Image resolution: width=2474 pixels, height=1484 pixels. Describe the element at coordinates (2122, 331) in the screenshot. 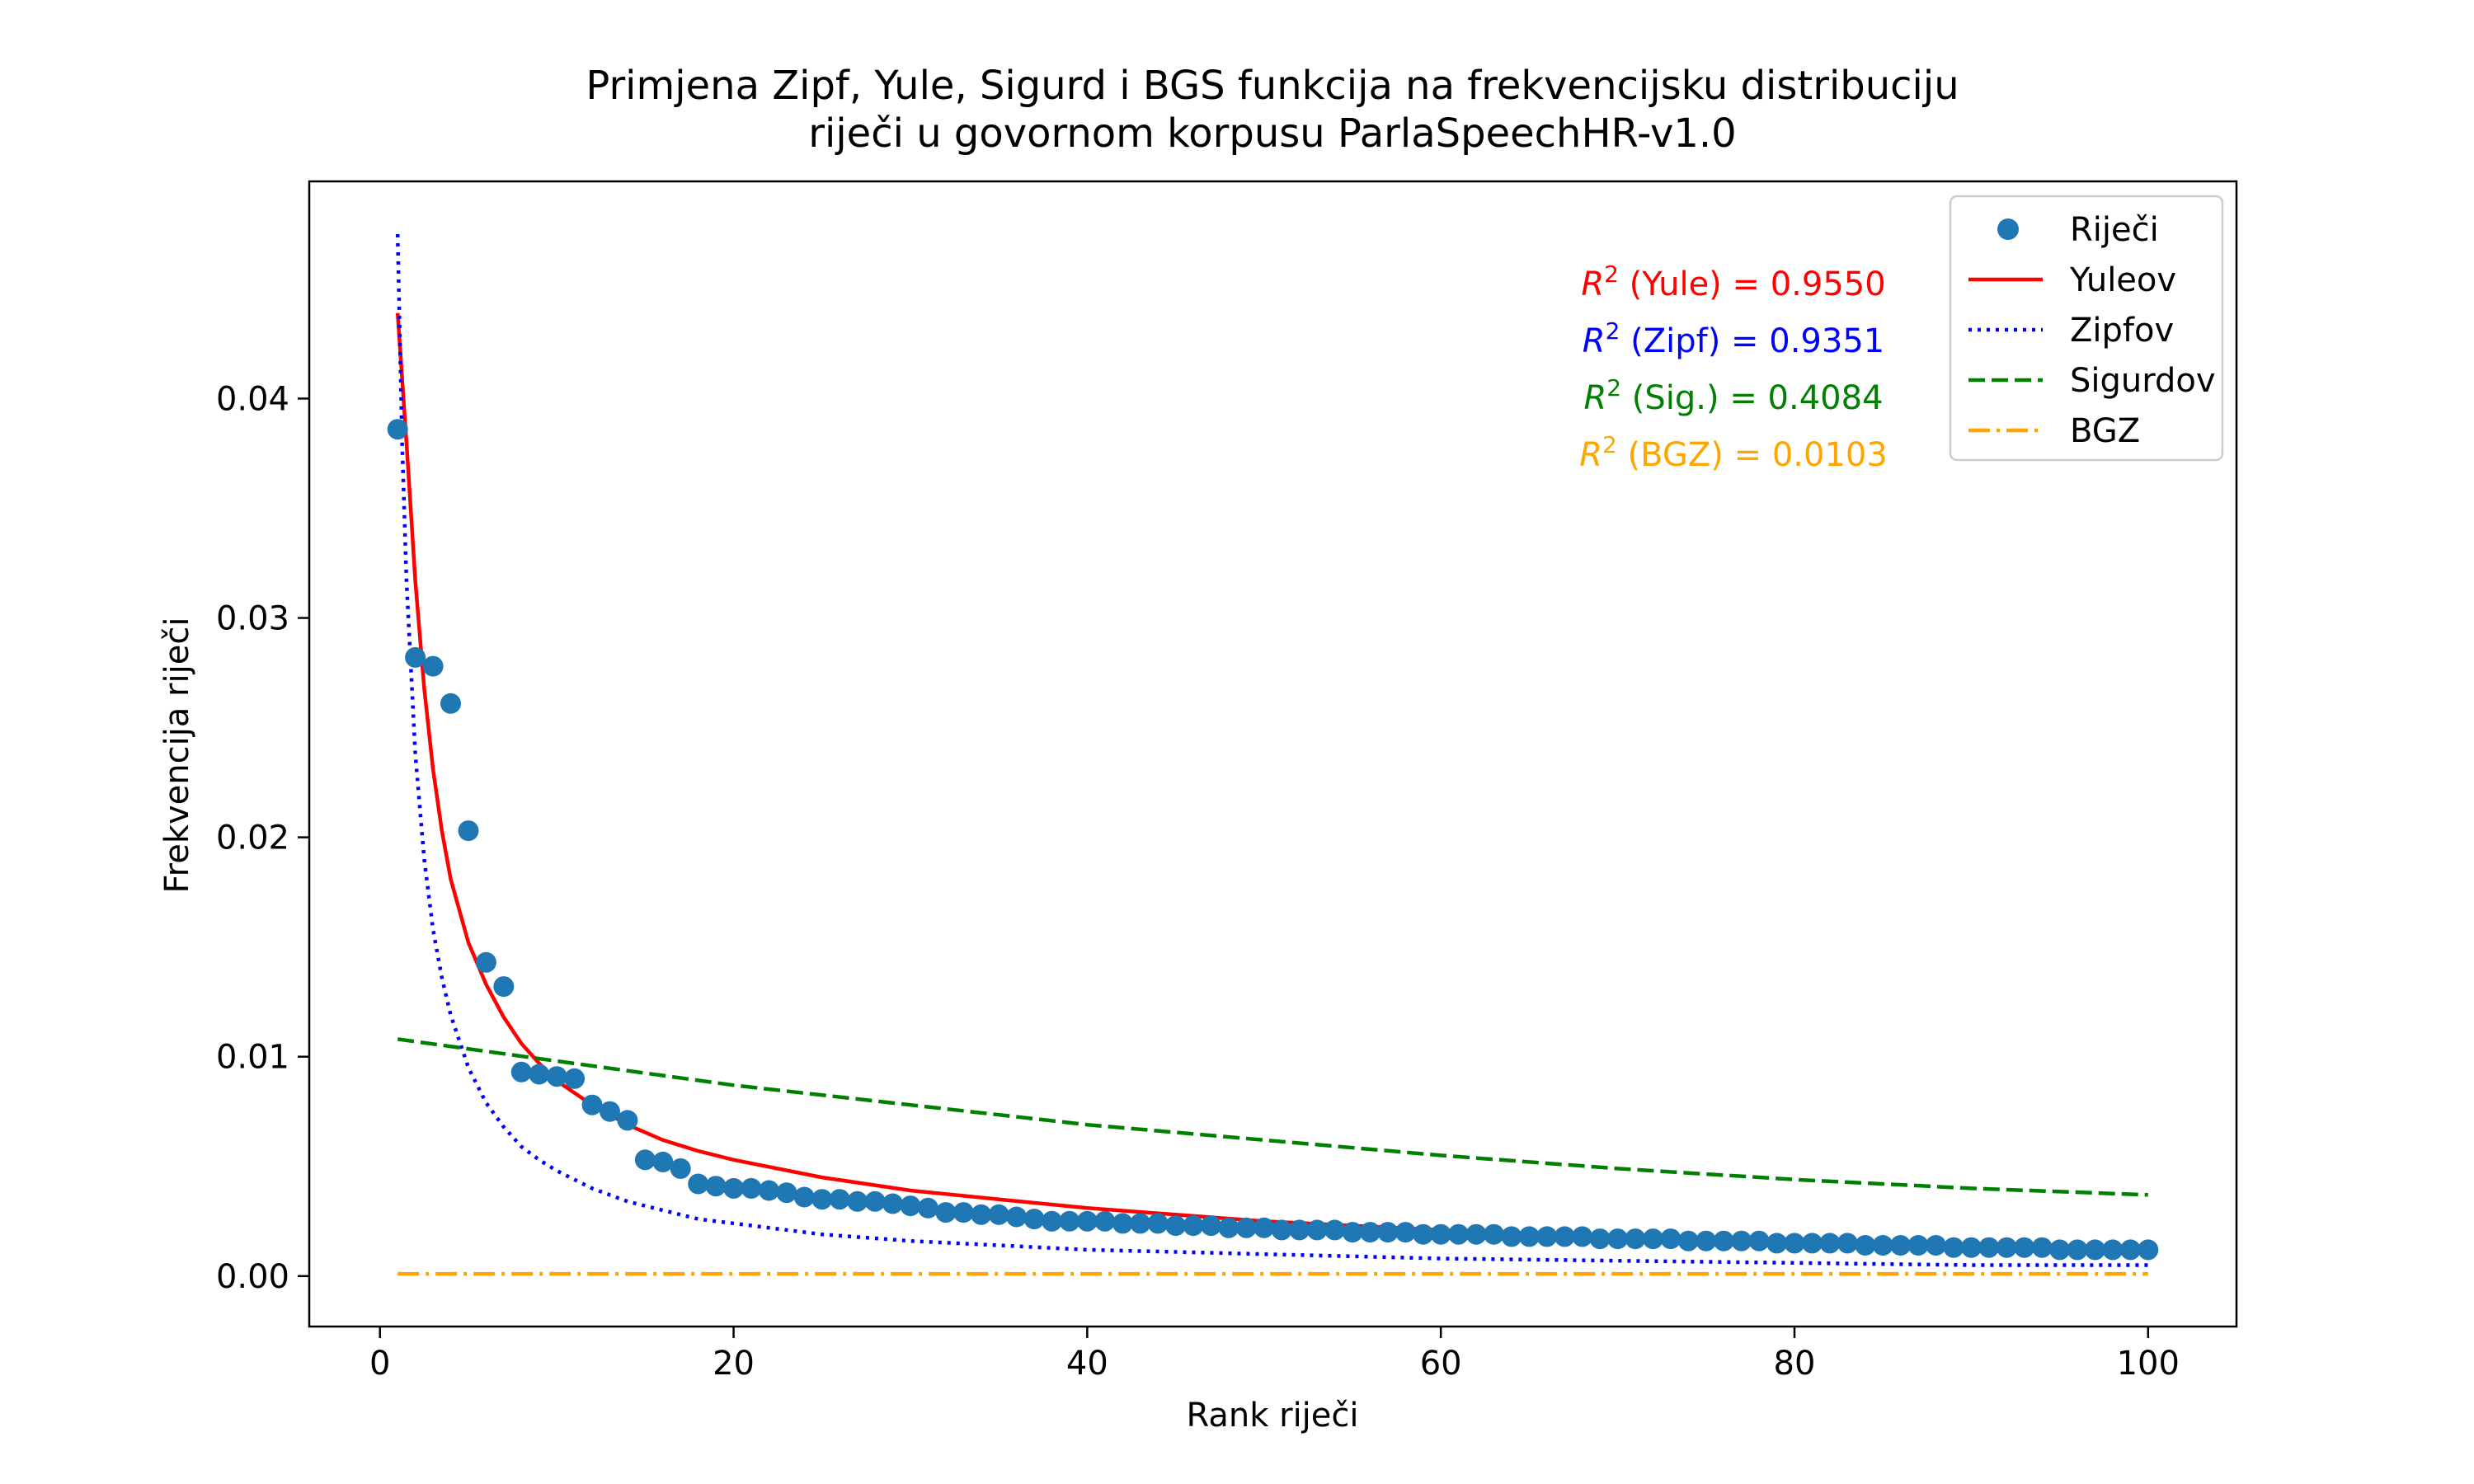

I see `legend-label: Zipfov` at that location.